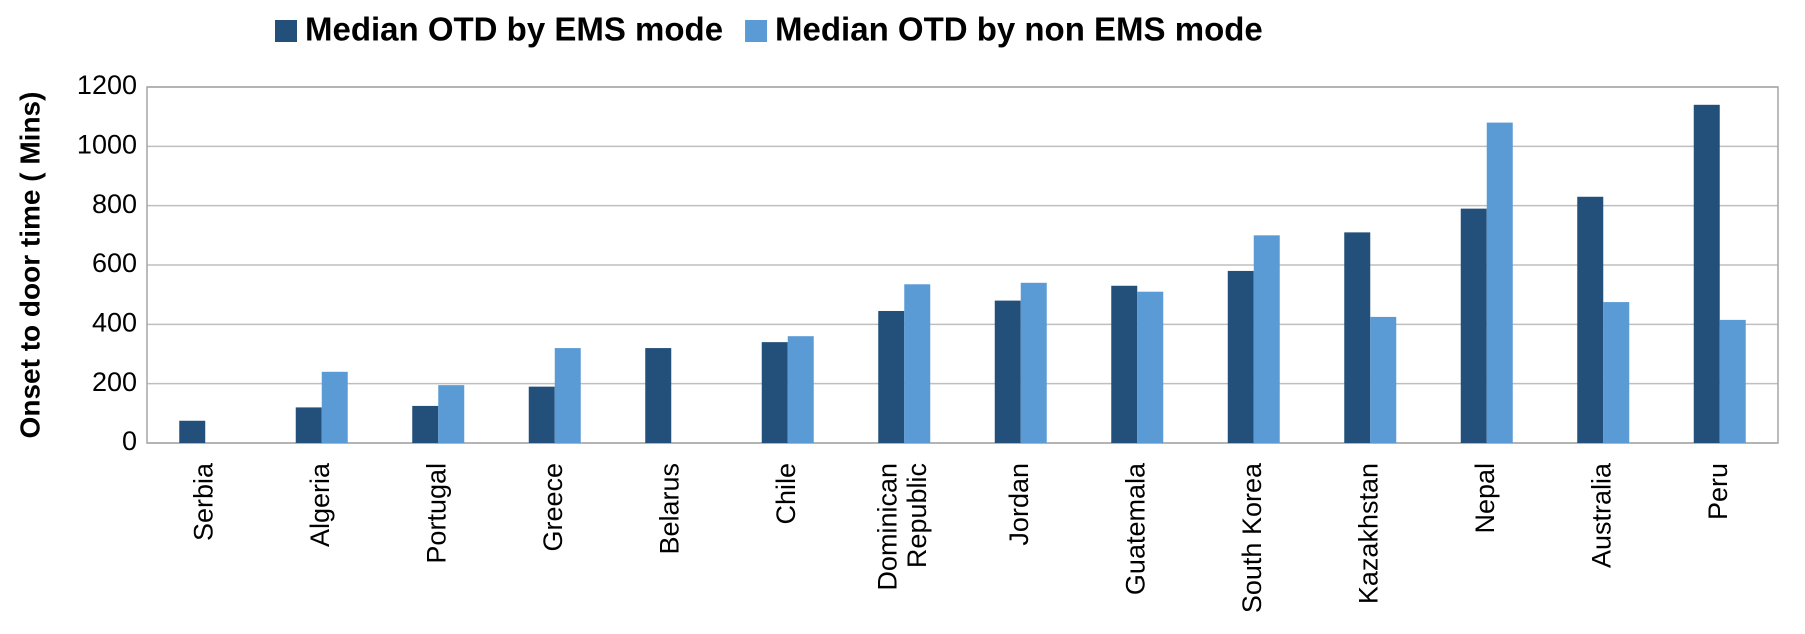  I want to click on y-tick-label: 200, so click(114, 382).